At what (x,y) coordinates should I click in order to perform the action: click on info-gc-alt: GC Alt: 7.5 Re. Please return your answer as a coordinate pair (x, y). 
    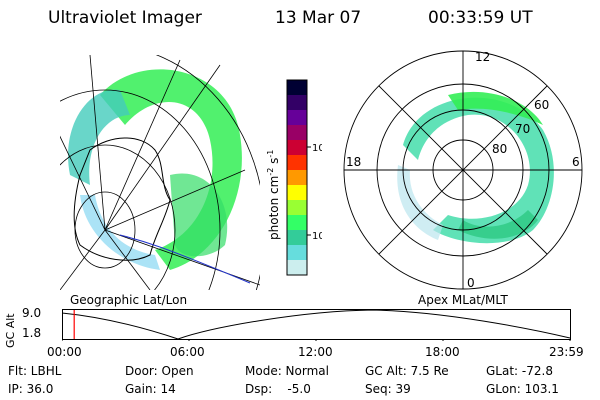
    Looking at the image, I should click on (407, 371).